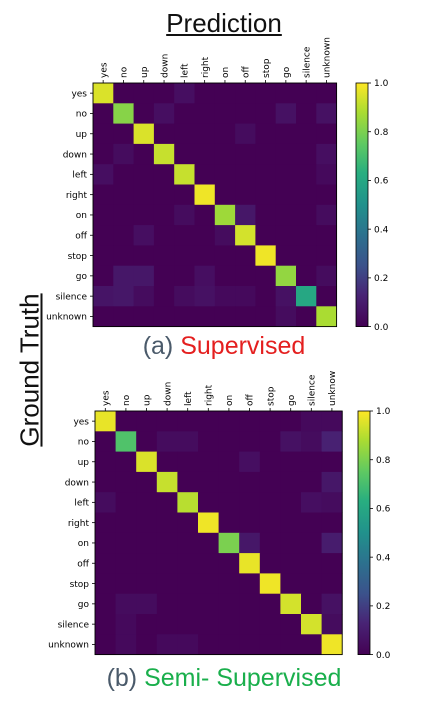 This screenshot has height=707, width=448. What do you see at coordinates (82, 115) in the screenshot?
I see `y-tick-label: no` at bounding box center [82, 115].